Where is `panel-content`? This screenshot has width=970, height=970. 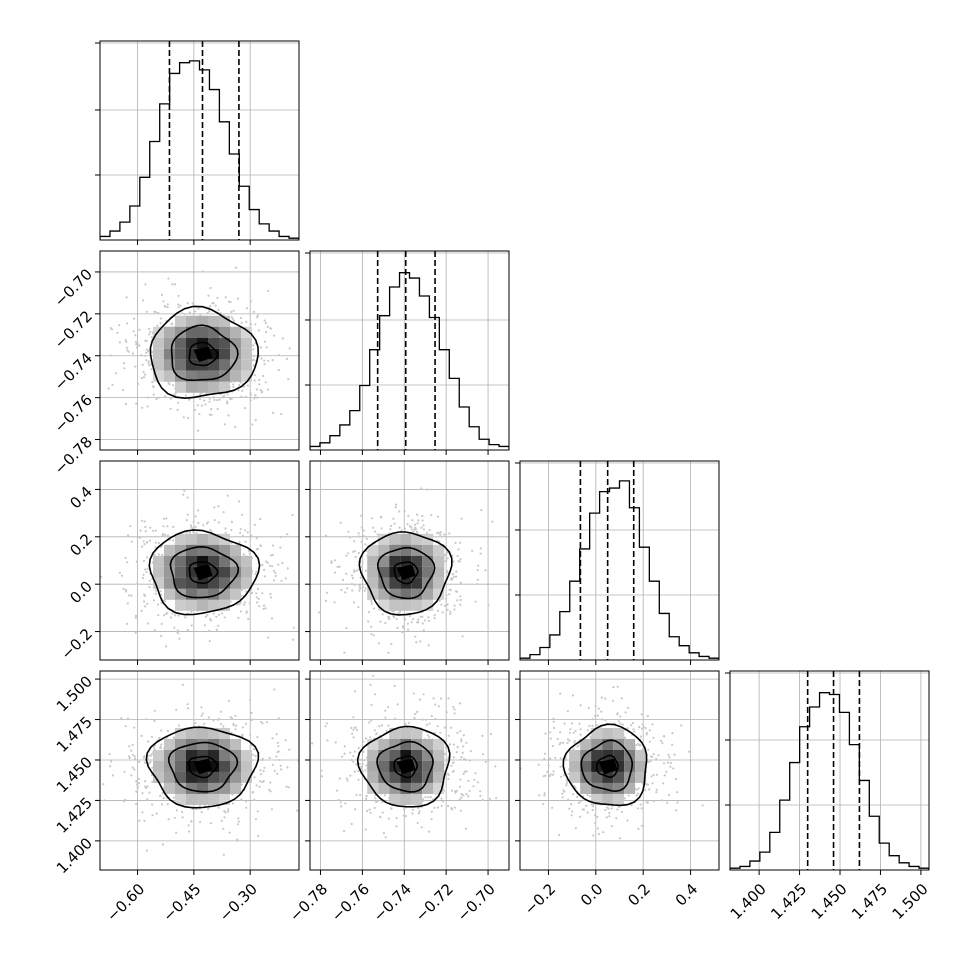
panel-content is located at coordinates (405, 570).